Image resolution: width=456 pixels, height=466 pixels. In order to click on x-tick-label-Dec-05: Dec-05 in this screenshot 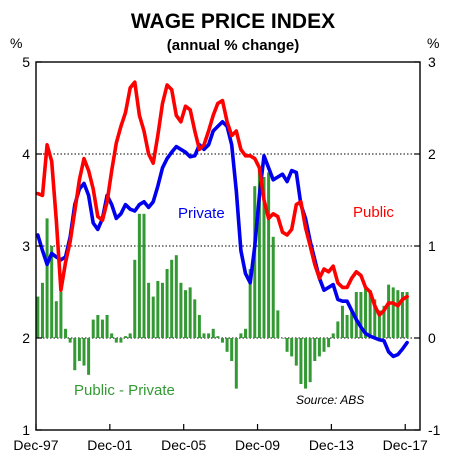, I will do `click(183, 445)`.